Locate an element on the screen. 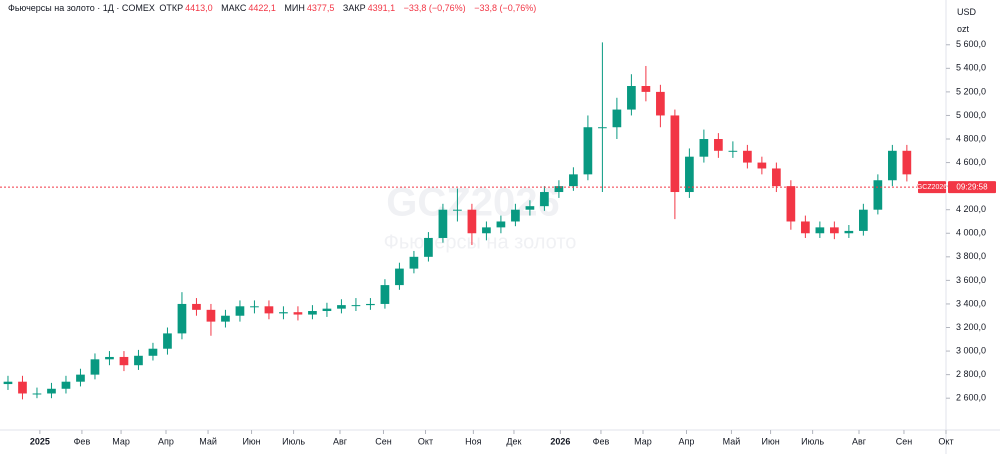 The height and width of the screenshot is (454, 1000). instrument-title: Фьючерсы на золото · 1Д · COMEX is located at coordinates (81, 8).